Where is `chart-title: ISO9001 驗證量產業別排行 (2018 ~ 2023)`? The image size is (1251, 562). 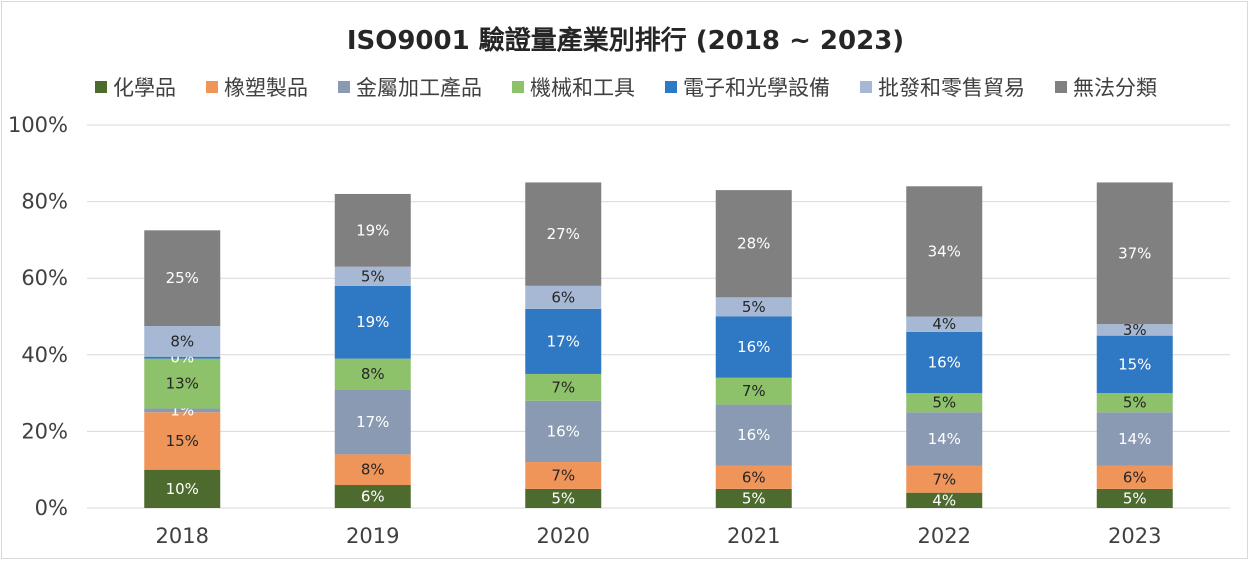
chart-title: ISO9001 驗證量產業別排行 (2018 ~ 2023) is located at coordinates (625, 41).